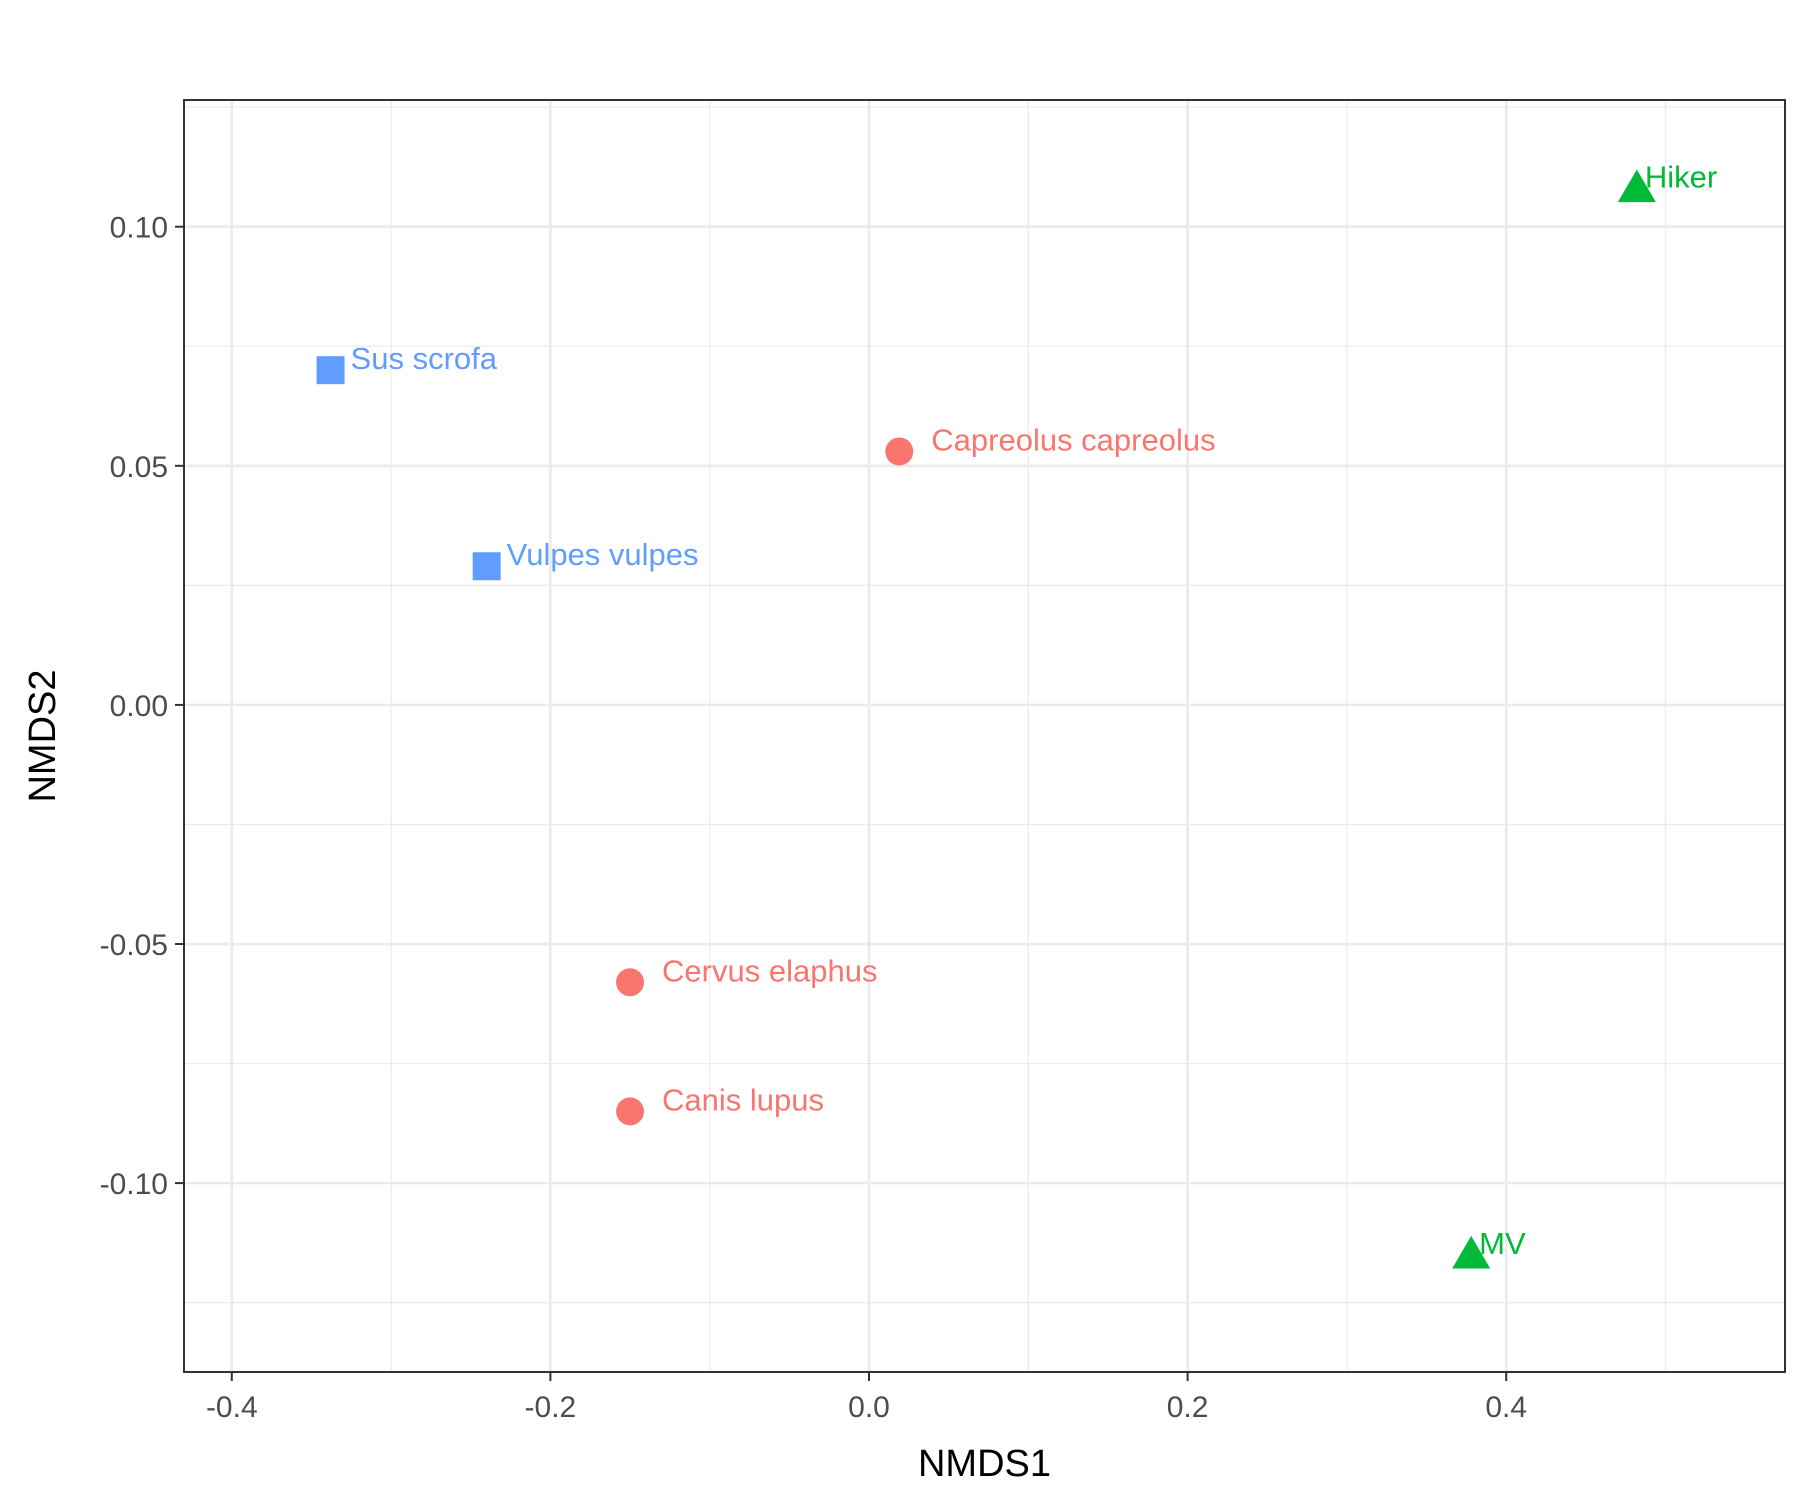 Image resolution: width=1800 pixels, height=1505 pixels. I want to click on point-sus-scrofa, so click(330, 370).